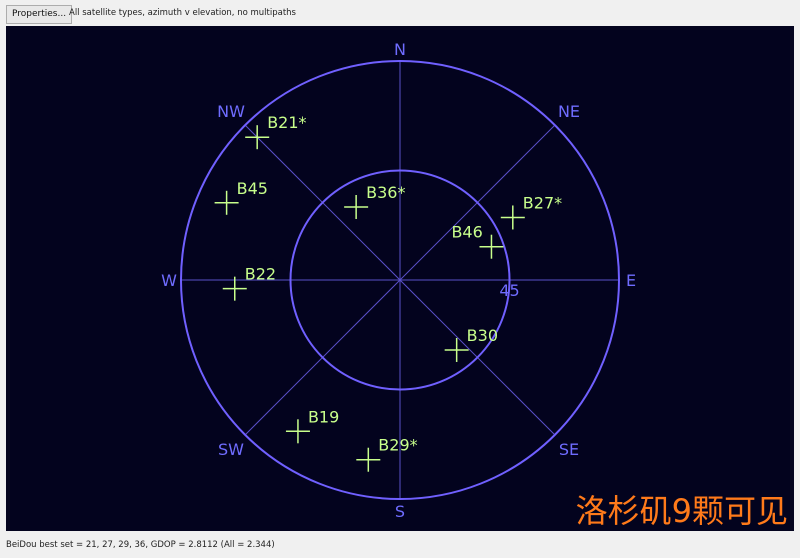 This screenshot has height=558, width=800. I want to click on satellite-b30: B30, so click(471, 344).